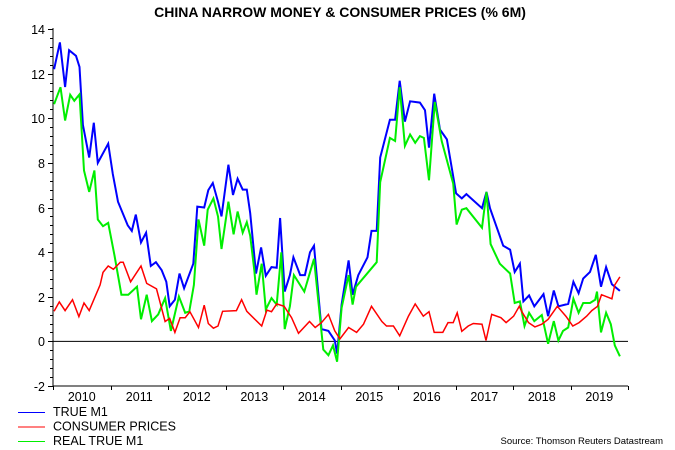 This screenshot has width=675, height=450. Describe the element at coordinates (38, 30) in the screenshot. I see `y-tick-label: 14` at that location.